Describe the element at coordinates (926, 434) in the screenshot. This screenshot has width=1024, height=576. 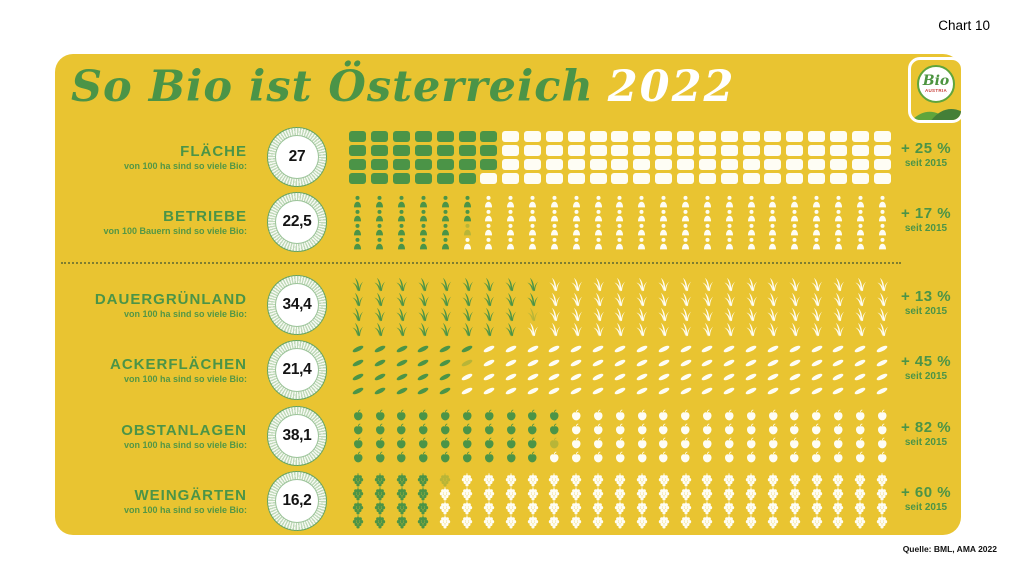
I see `change-block: + 82 % seit 2015` at that location.